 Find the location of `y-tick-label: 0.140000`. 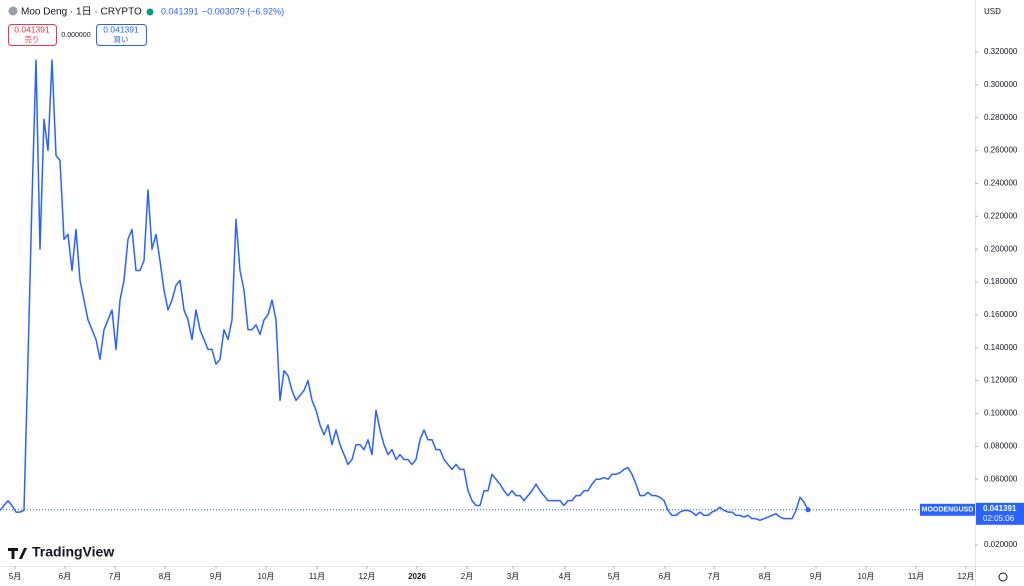

y-tick-label: 0.140000 is located at coordinates (1001, 347).